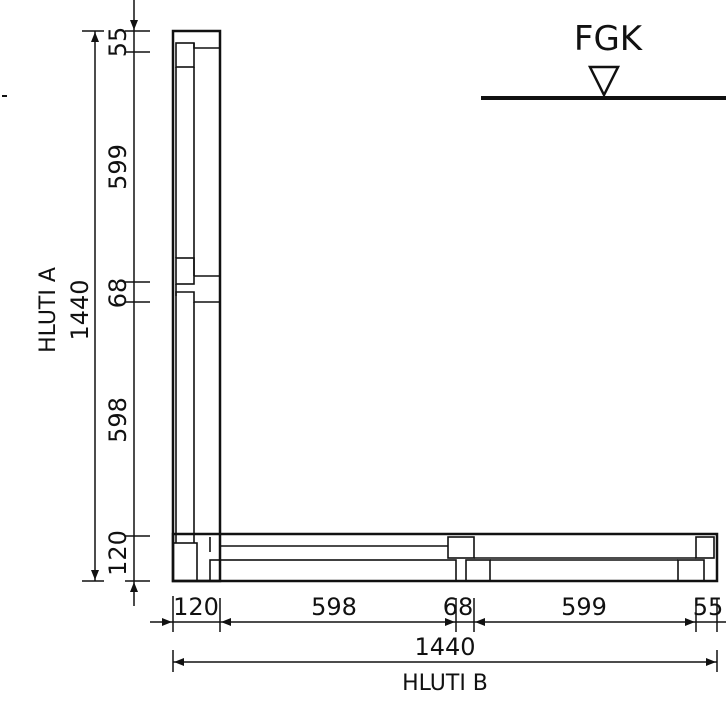 The image size is (726, 702). Describe the element at coordinates (80, 309) in the screenshot. I see `part-a-total: 1440` at that location.